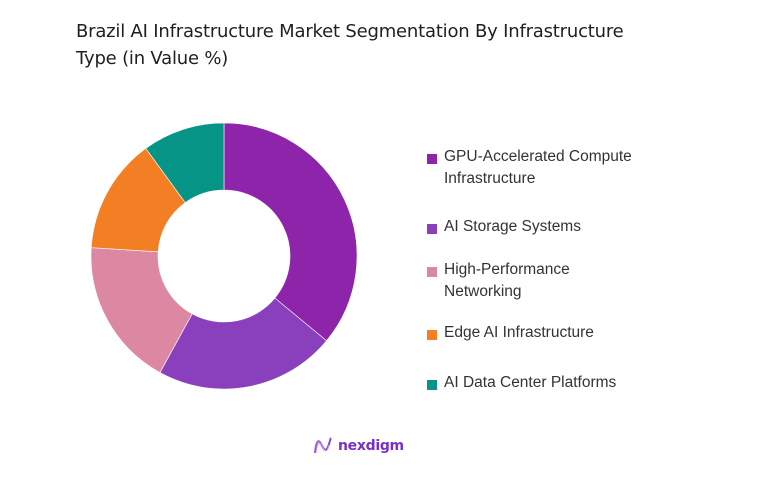 This screenshot has height=480, width=763. What do you see at coordinates (538, 167) in the screenshot?
I see `legend-label: GPU-Accelerated Compute Infrastructure` at bounding box center [538, 167].